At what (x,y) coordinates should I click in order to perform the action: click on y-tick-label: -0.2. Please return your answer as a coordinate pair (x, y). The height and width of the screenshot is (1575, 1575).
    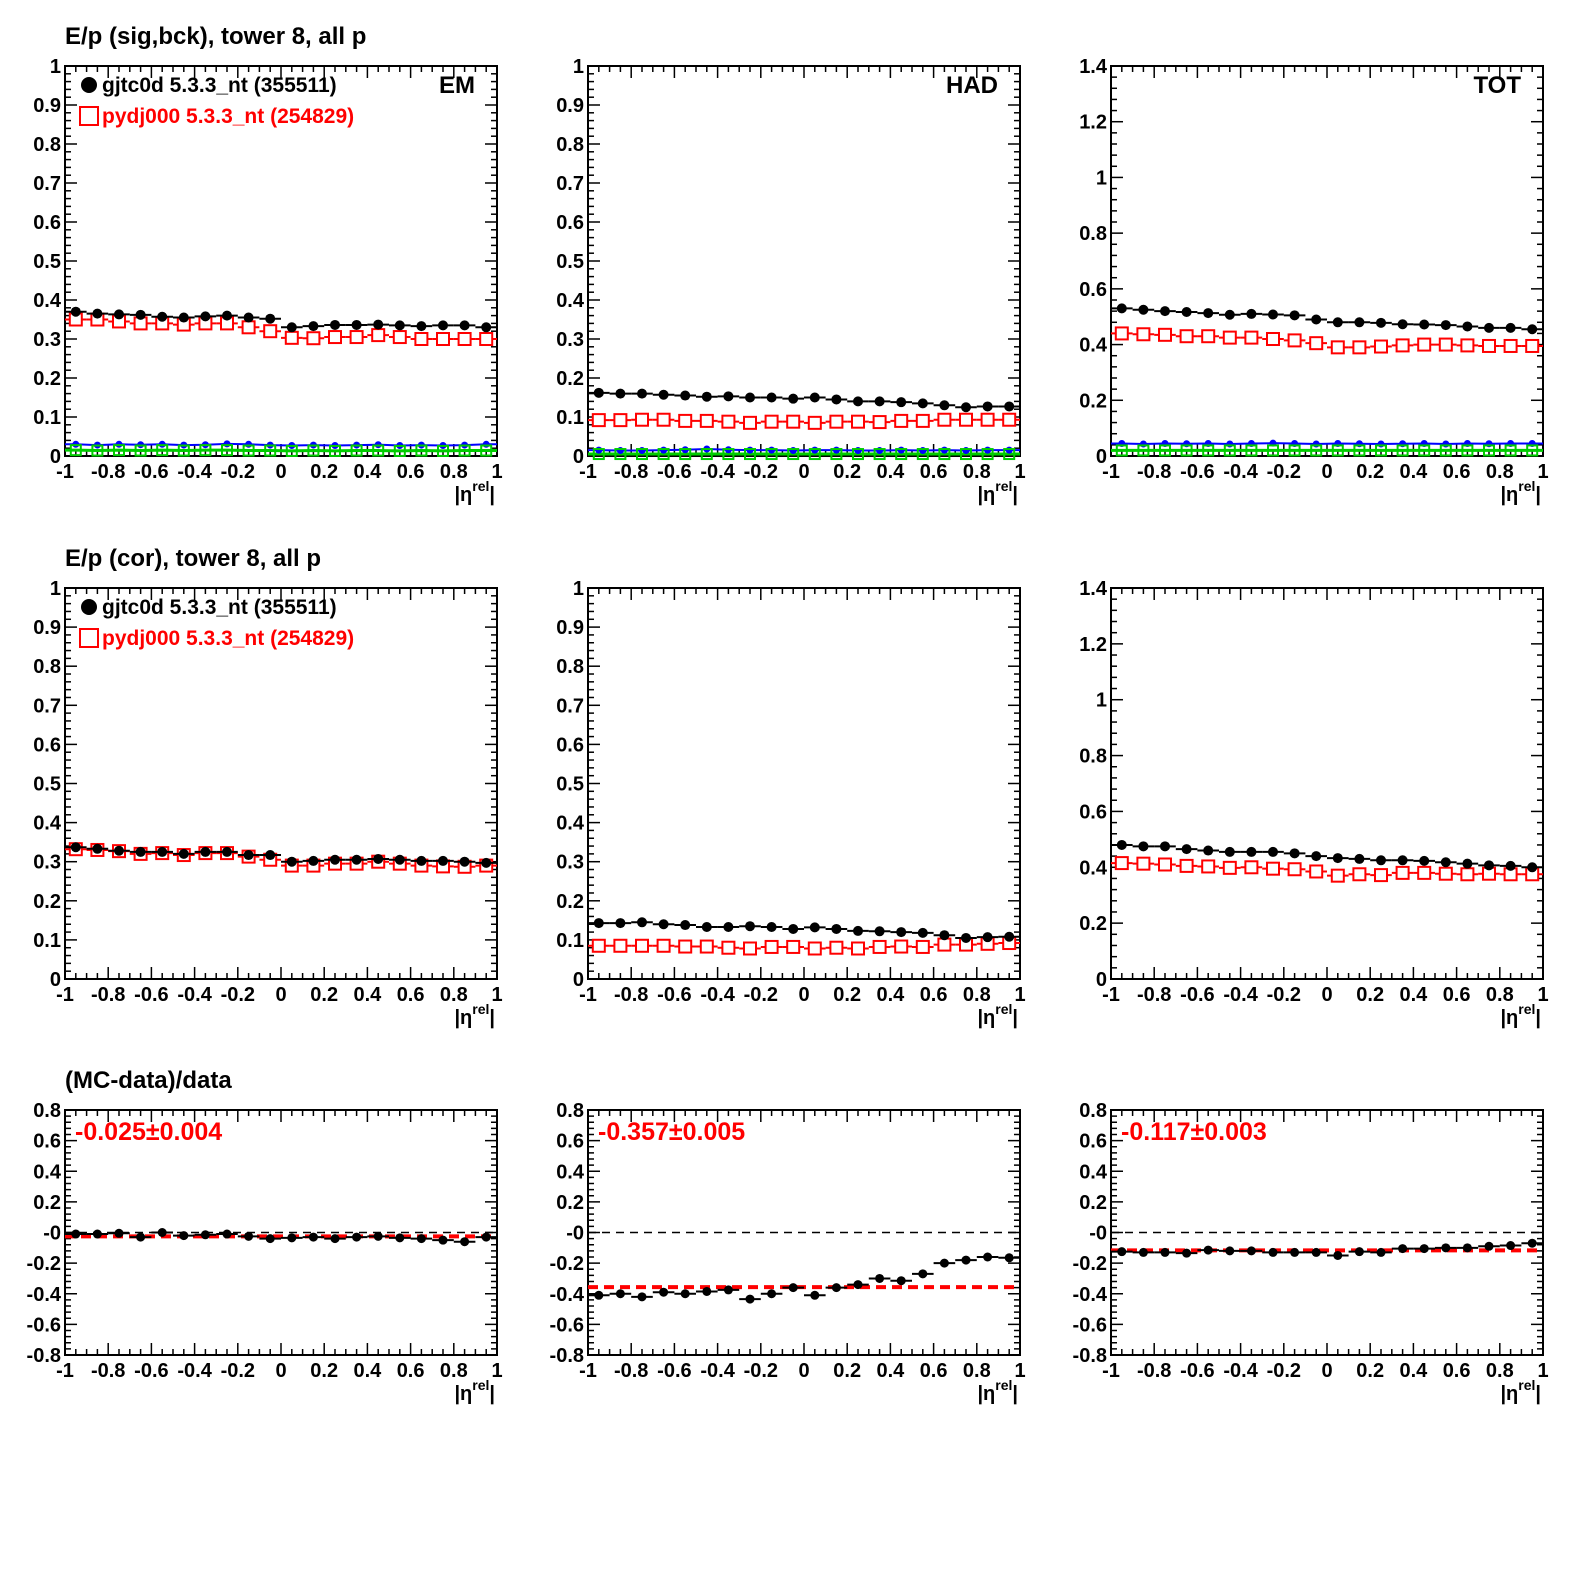
    Looking at the image, I should click on (567, 1264).